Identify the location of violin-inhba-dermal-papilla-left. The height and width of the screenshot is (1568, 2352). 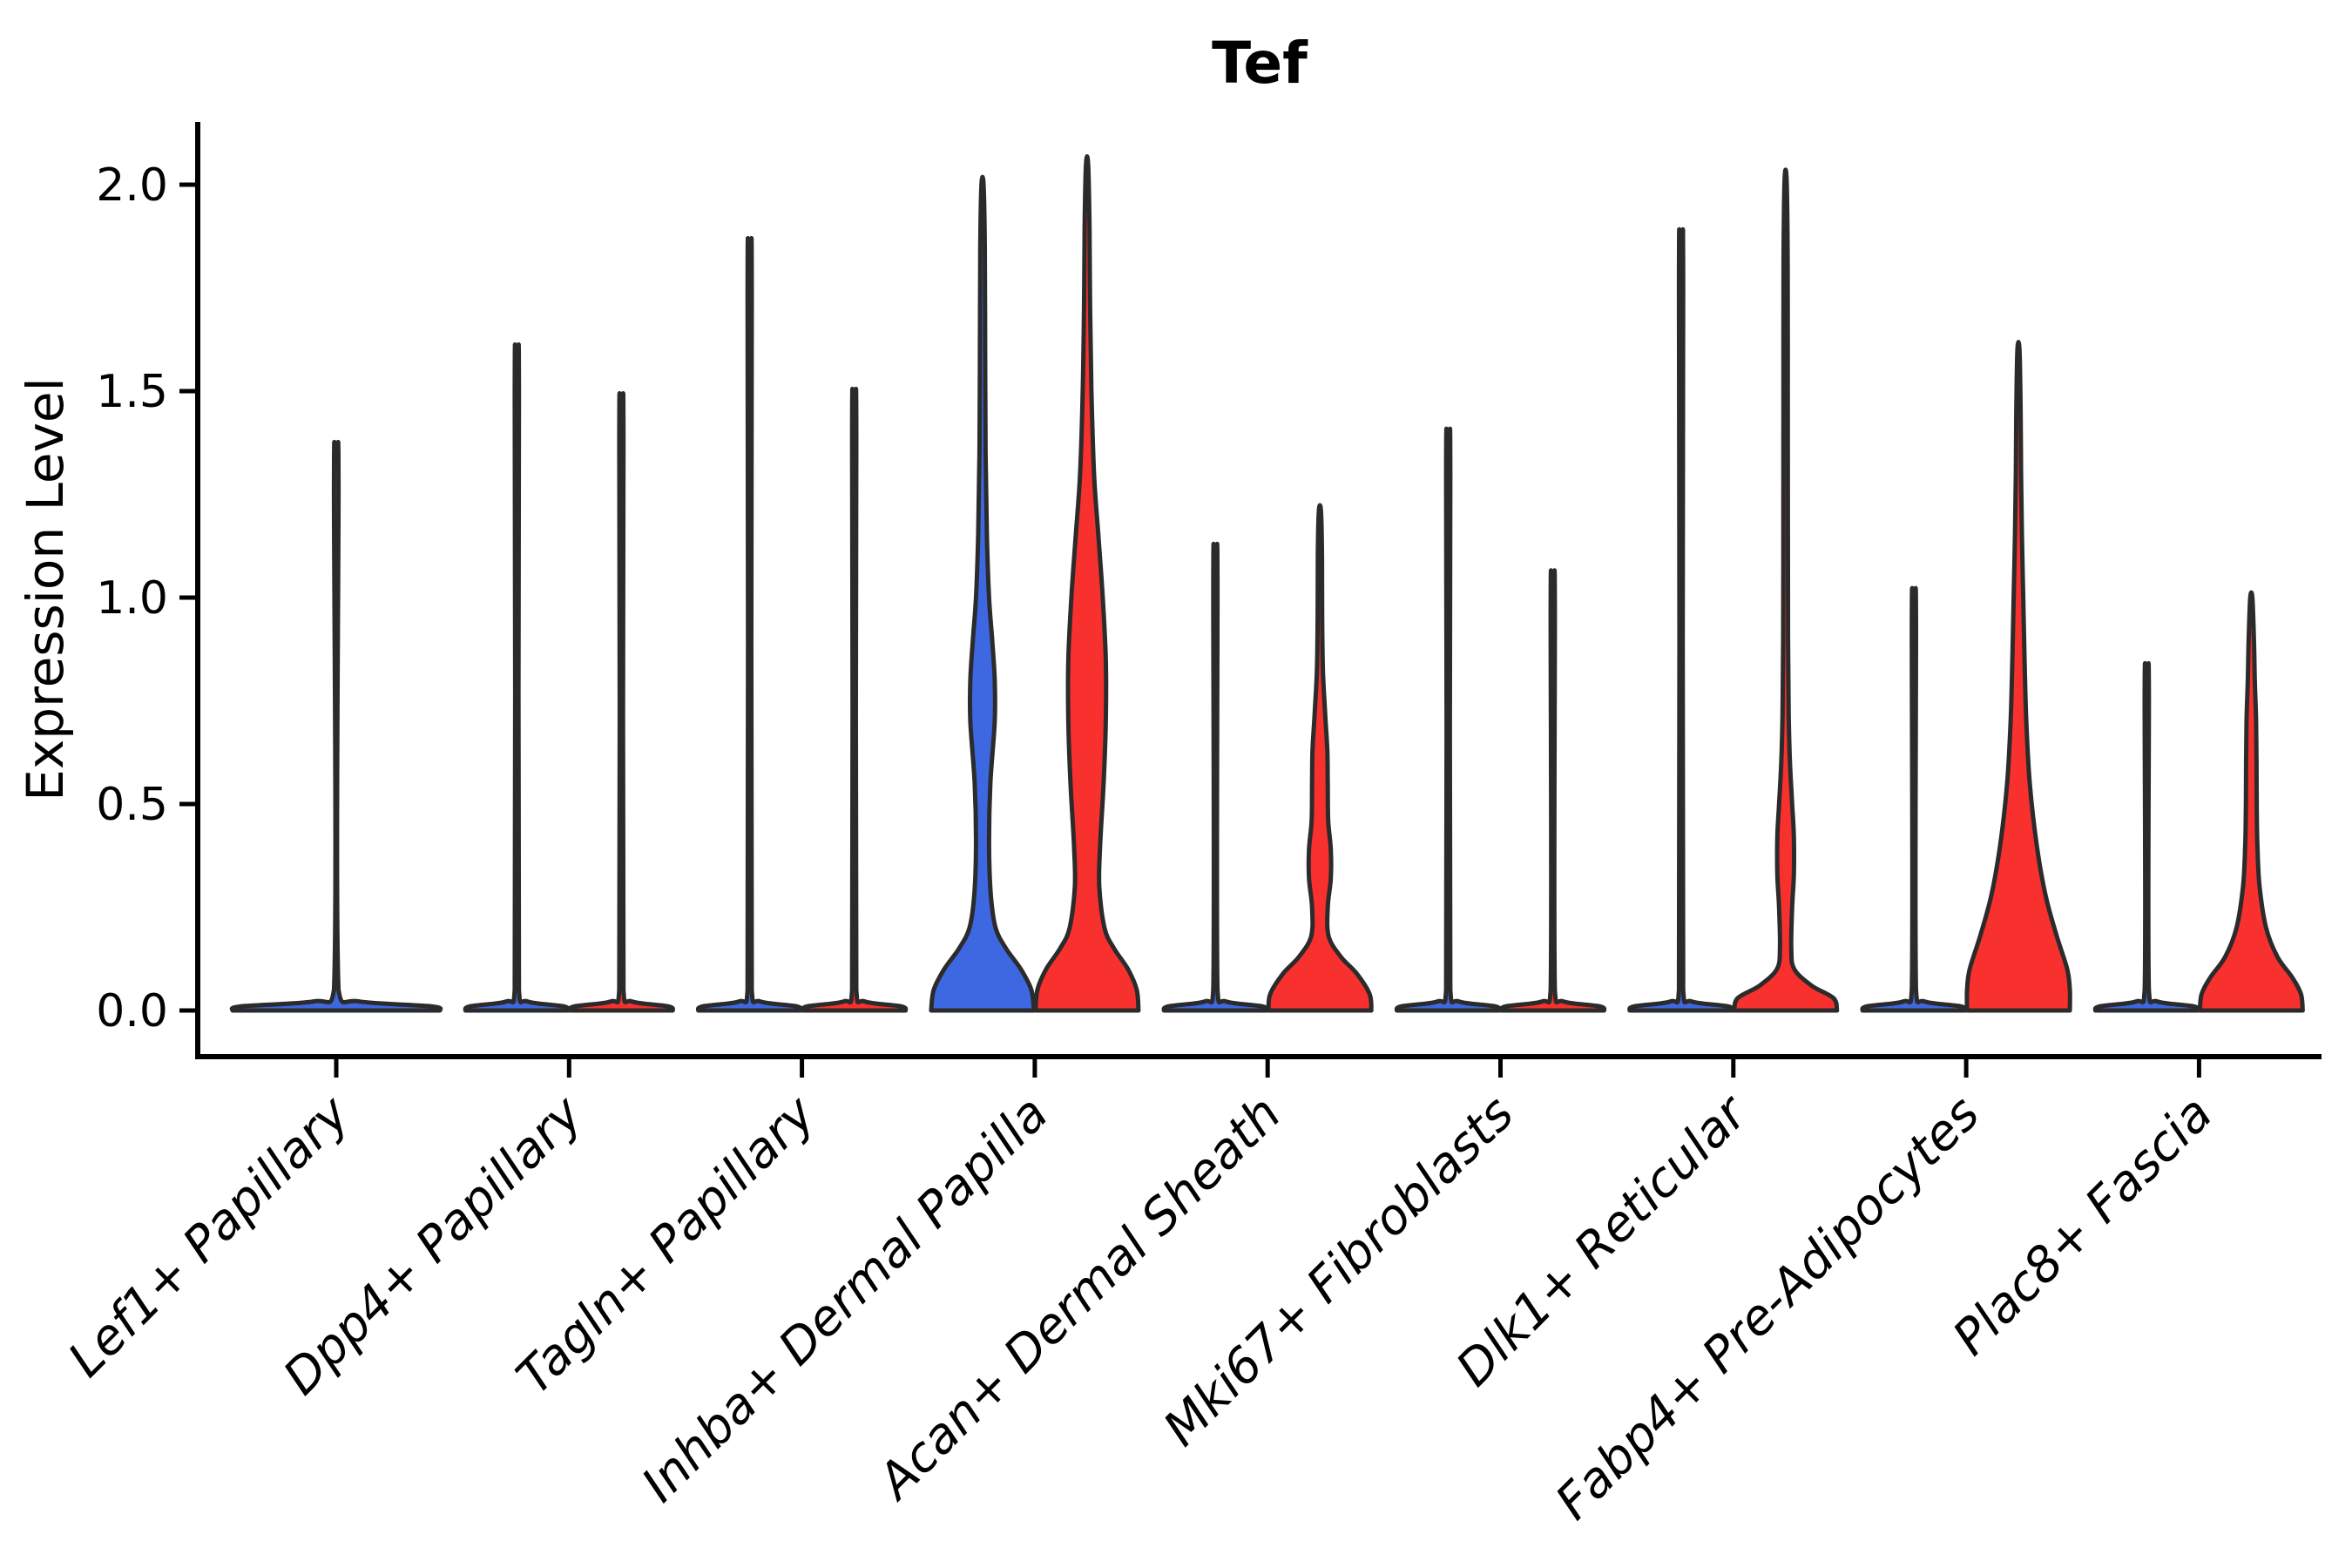
(983, 593).